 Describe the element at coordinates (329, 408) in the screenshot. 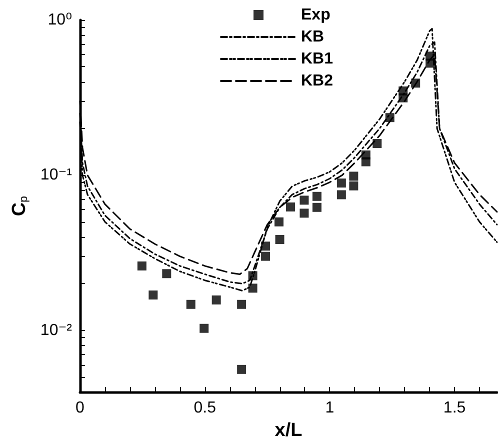

I see `x-tick-label: 1` at that location.